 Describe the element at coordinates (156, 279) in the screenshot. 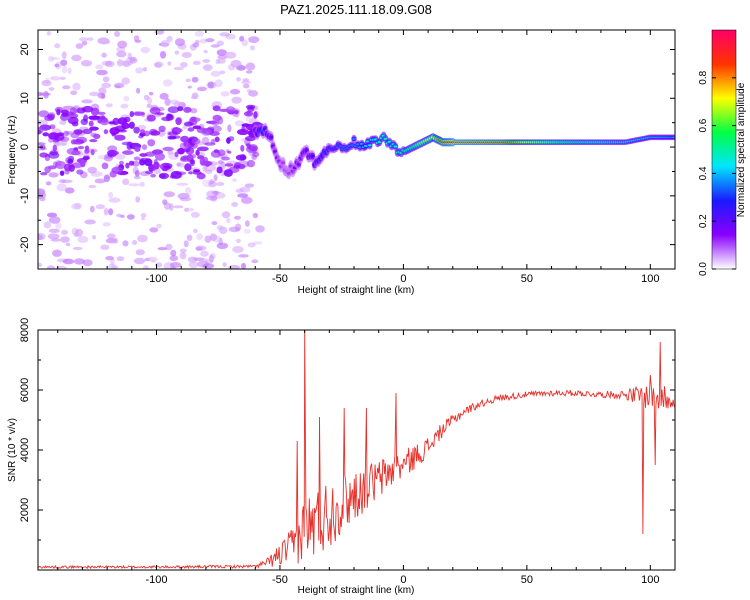

I see `x-tick-label: -100` at that location.